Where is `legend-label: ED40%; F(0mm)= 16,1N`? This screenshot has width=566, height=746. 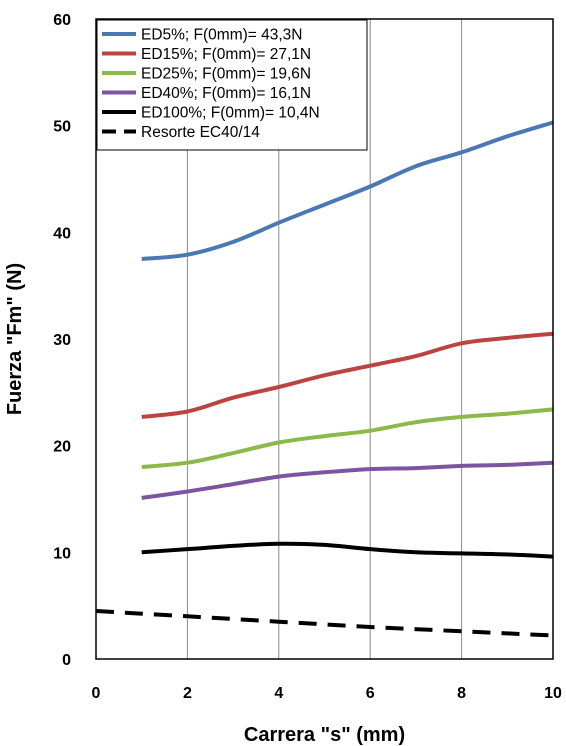 legend-label: ED40%; F(0mm)= 16,1N is located at coordinates (226, 93).